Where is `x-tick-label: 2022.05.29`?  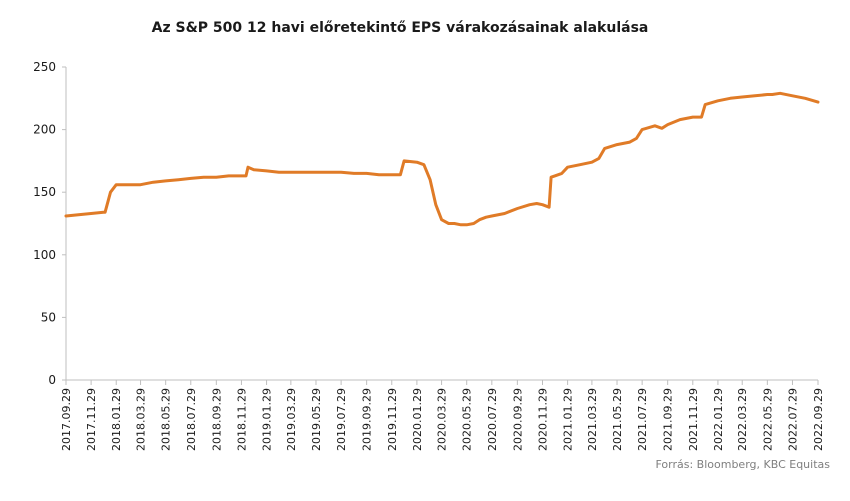
x-tick-label: 2022.05.29 is located at coordinates (767, 419).